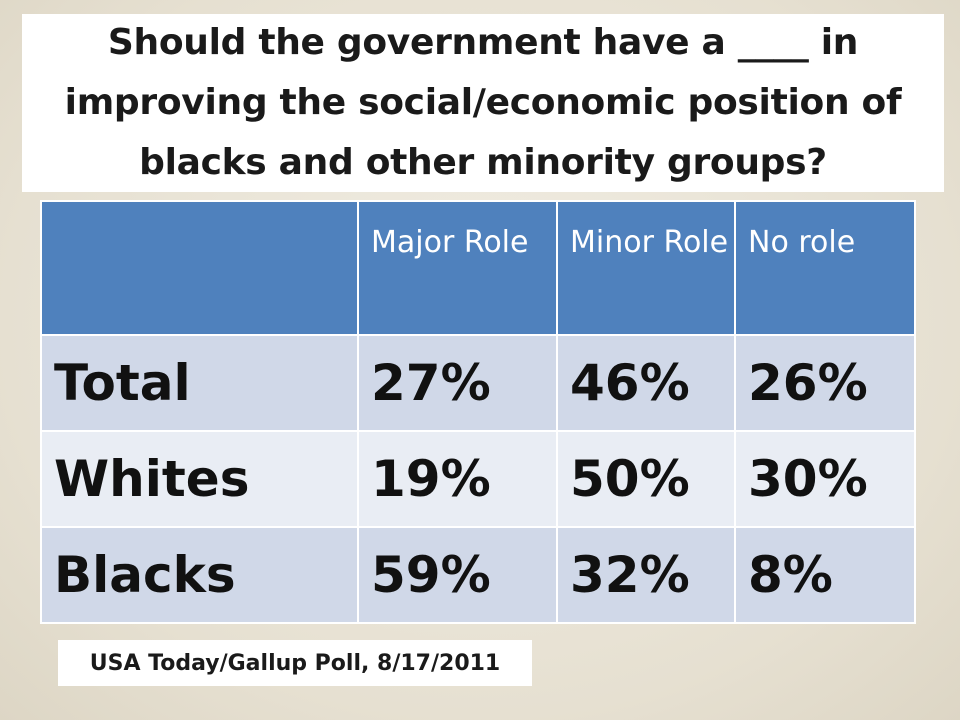 This screenshot has width=960, height=720. I want to click on cell-no-role: 8%, so click(825, 575).